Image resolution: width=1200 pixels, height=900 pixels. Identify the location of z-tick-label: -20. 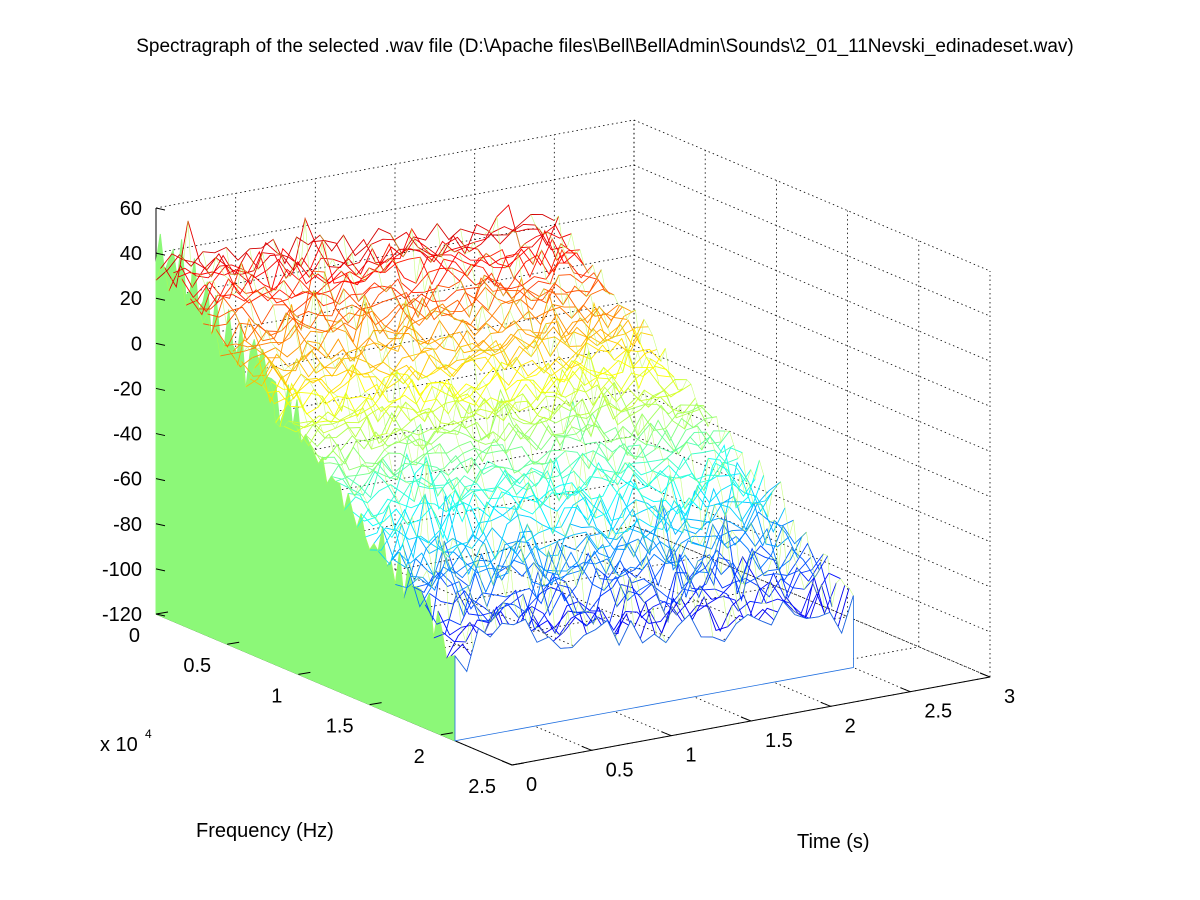
(127, 389).